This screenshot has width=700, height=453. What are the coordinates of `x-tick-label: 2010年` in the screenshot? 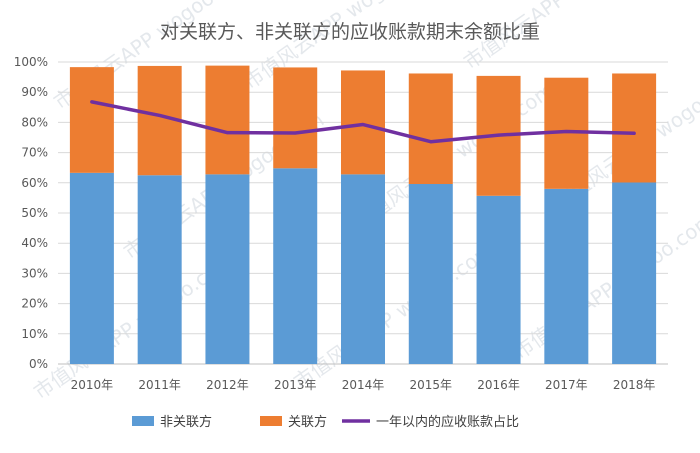 It's located at (92, 385).